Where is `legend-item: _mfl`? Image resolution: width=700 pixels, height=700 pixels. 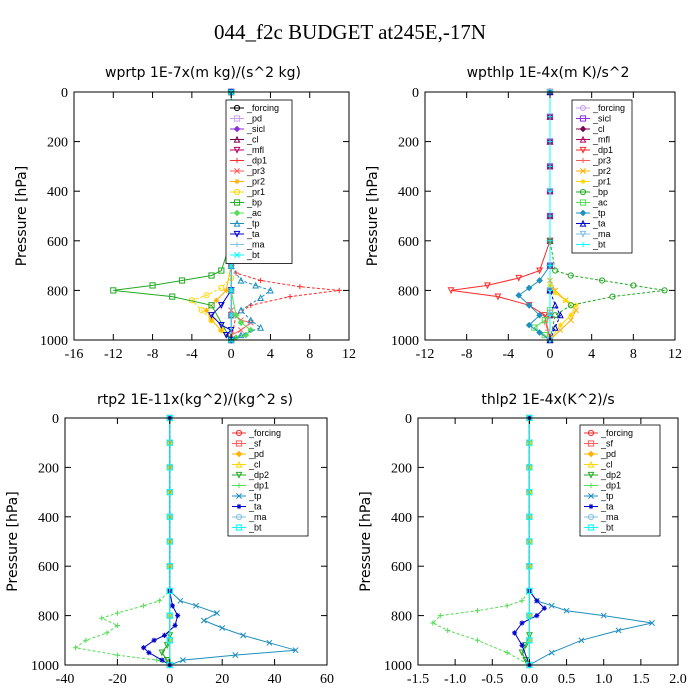
legend-item: _mfl is located at coordinates (593, 140).